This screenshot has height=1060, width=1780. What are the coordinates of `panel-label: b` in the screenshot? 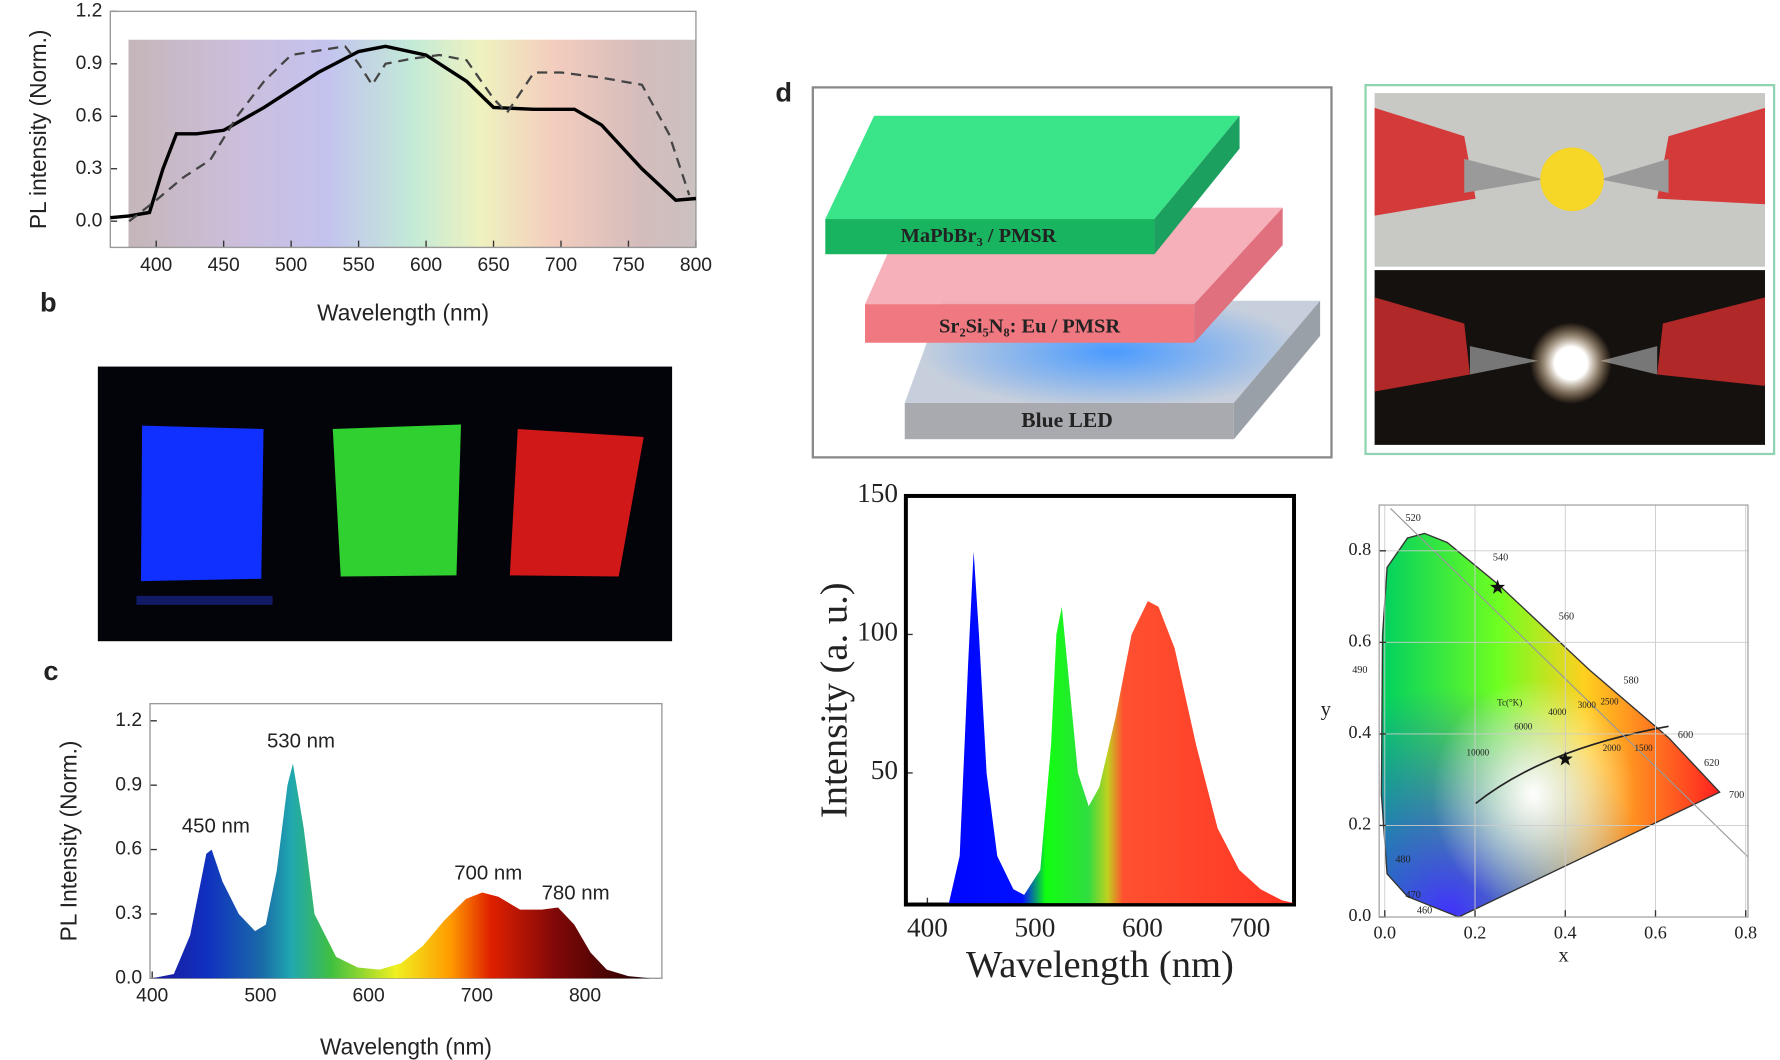 It's located at (48, 301).